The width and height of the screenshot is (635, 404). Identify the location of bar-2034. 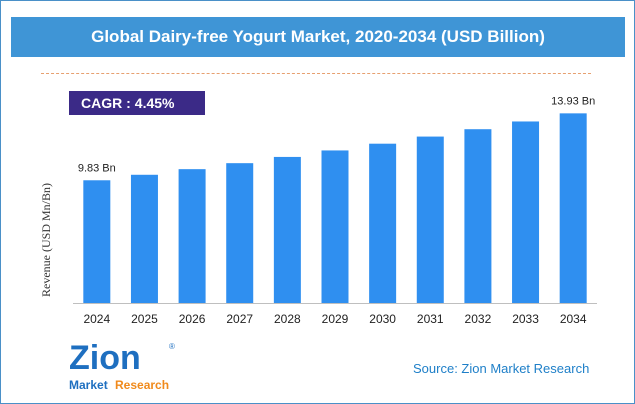
(573, 208).